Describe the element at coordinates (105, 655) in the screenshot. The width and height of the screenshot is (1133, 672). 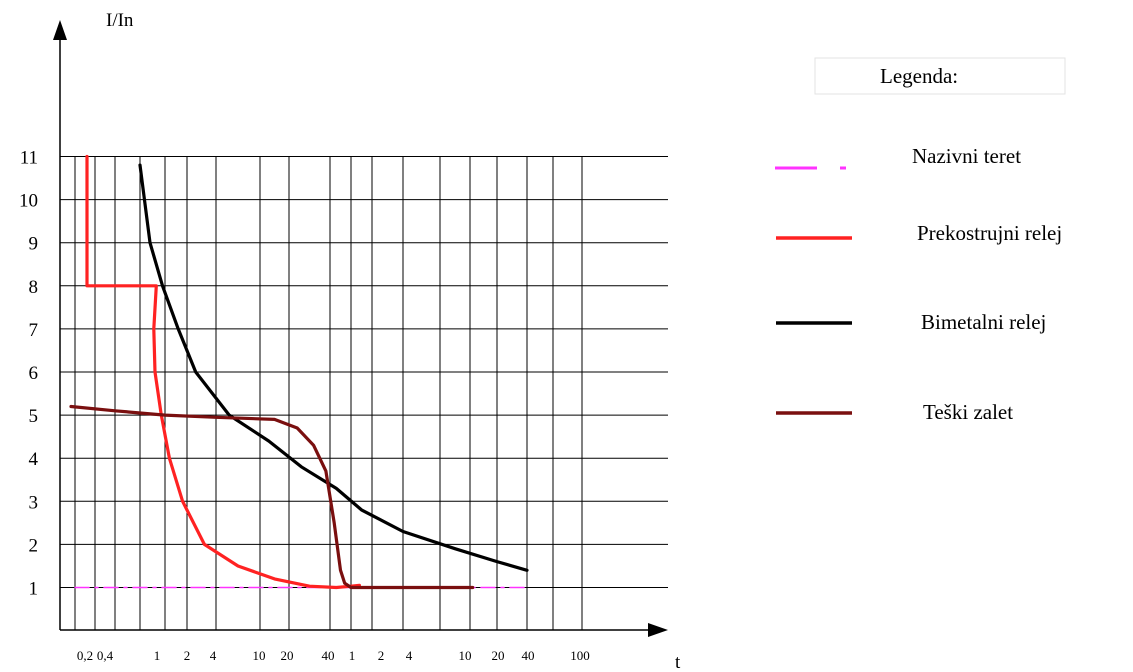
I see `x-tick-label: 0,4` at that location.